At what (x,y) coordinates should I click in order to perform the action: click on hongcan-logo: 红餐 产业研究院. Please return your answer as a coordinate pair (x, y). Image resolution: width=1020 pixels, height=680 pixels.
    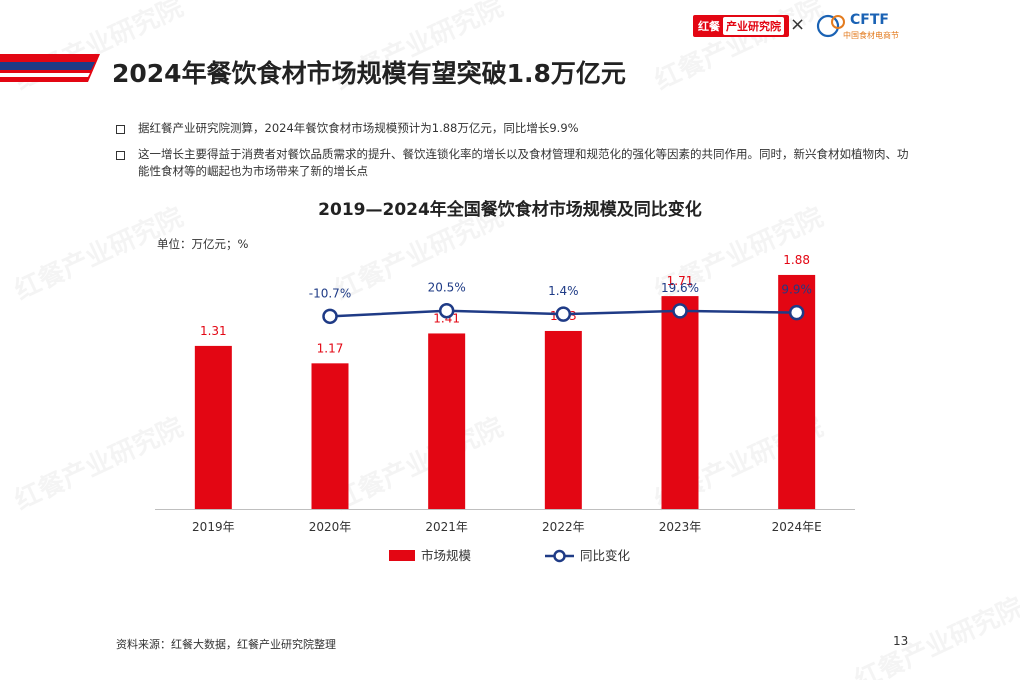
    Looking at the image, I should click on (741, 26).